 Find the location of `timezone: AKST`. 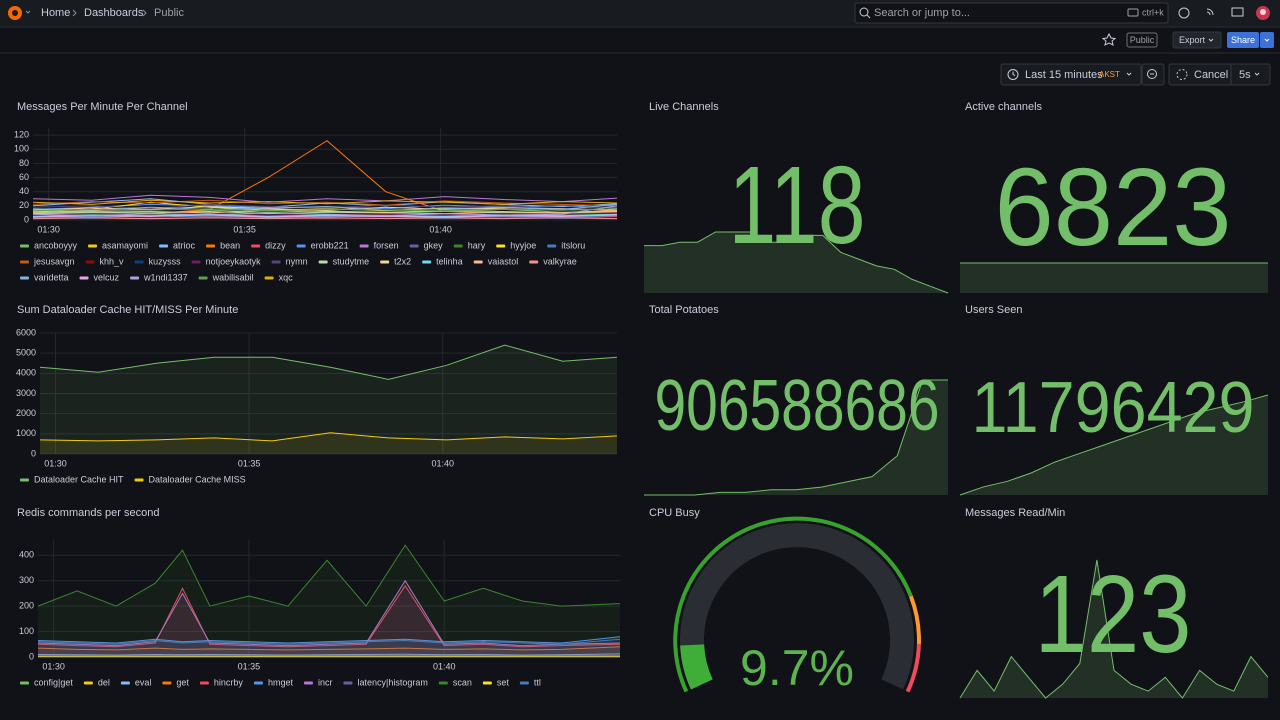

timezone: AKST is located at coordinates (1109, 74).